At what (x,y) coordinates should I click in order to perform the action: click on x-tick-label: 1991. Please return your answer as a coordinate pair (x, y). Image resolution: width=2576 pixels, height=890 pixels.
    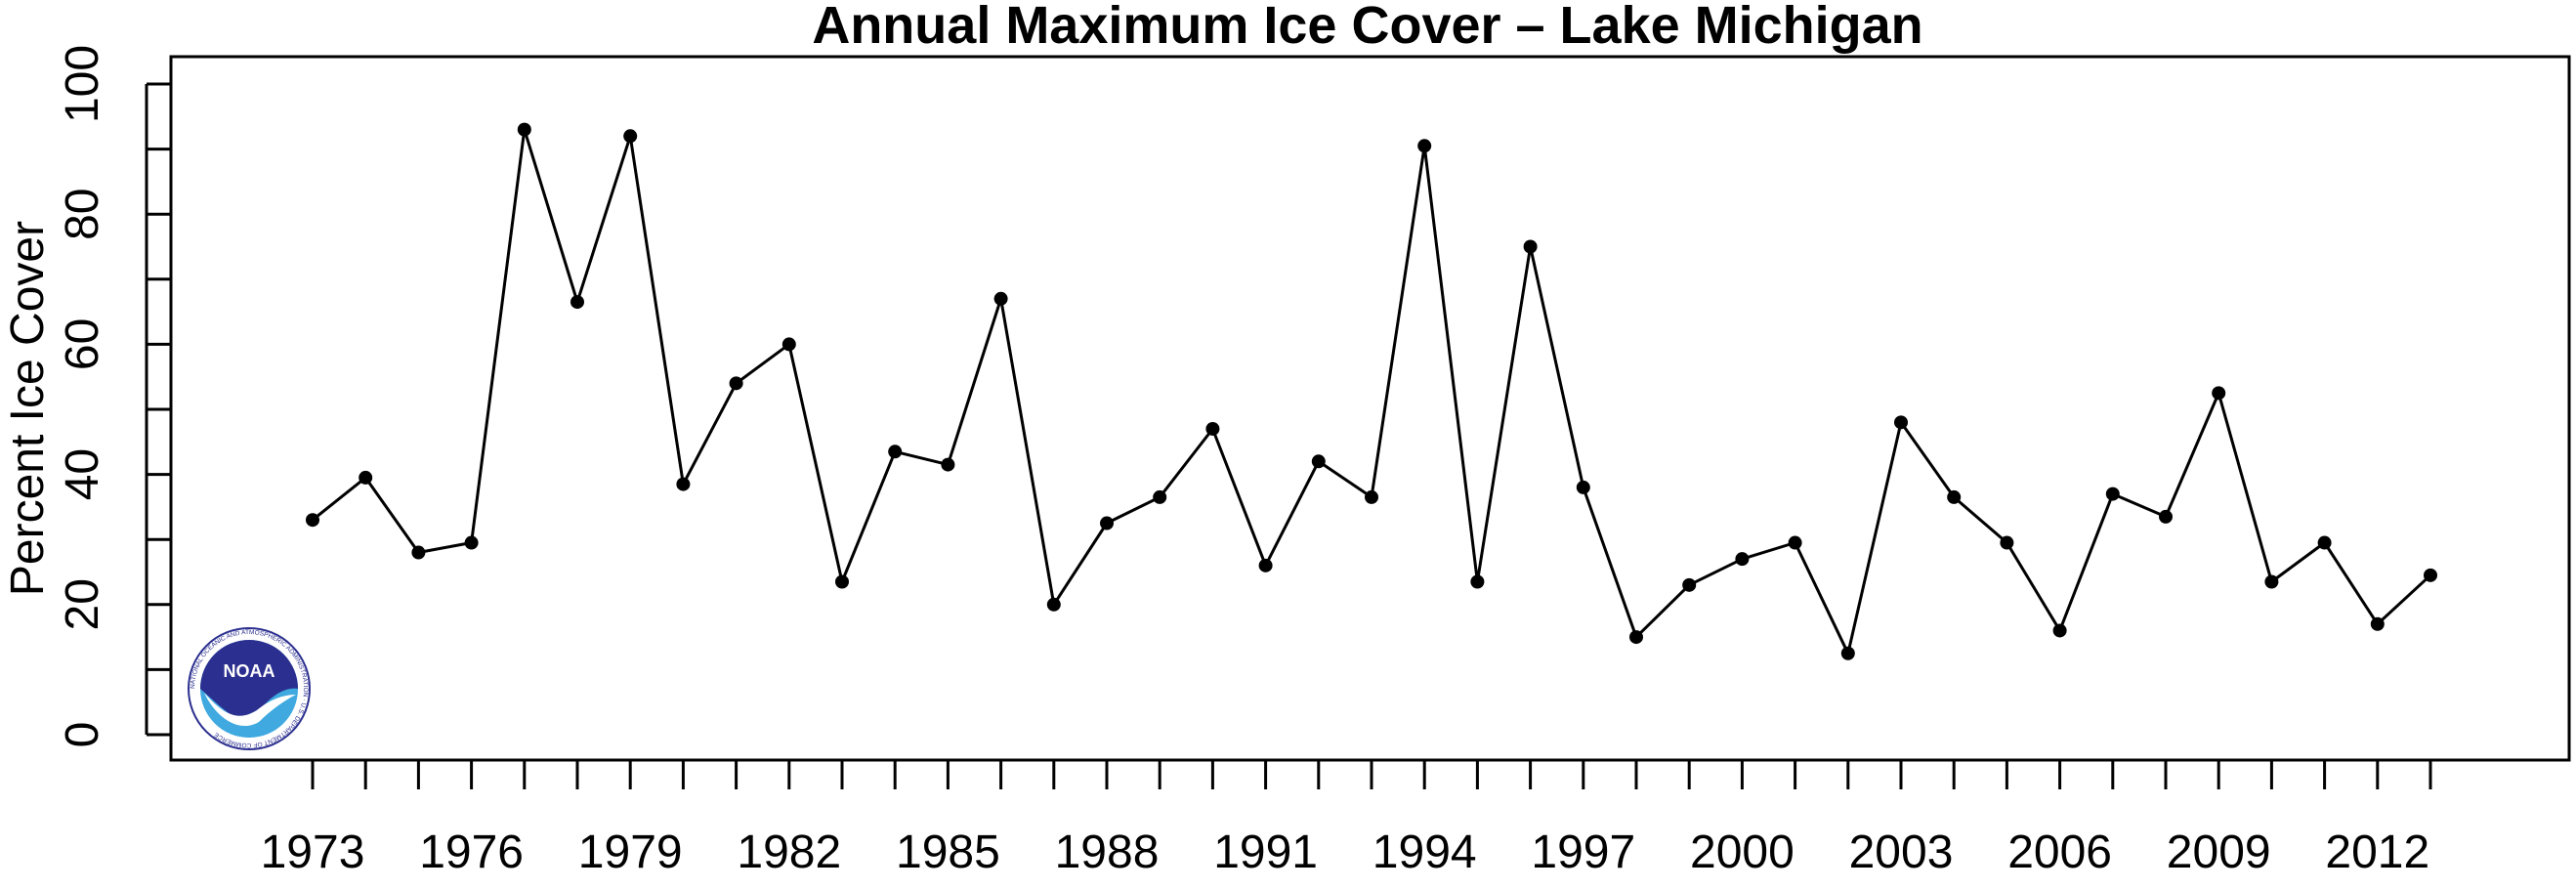
    Looking at the image, I should click on (1265, 852).